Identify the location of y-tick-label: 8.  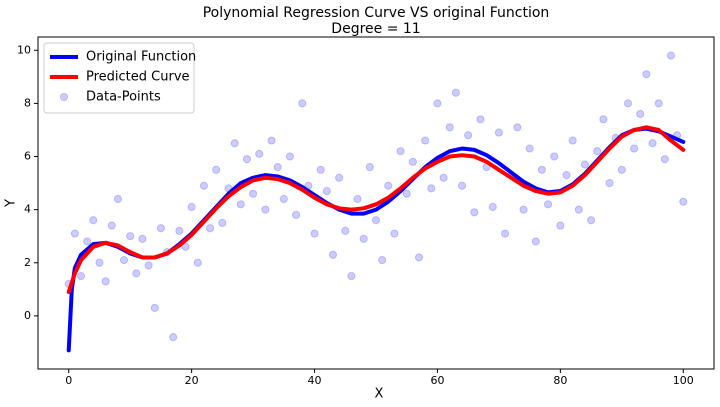
(27, 102).